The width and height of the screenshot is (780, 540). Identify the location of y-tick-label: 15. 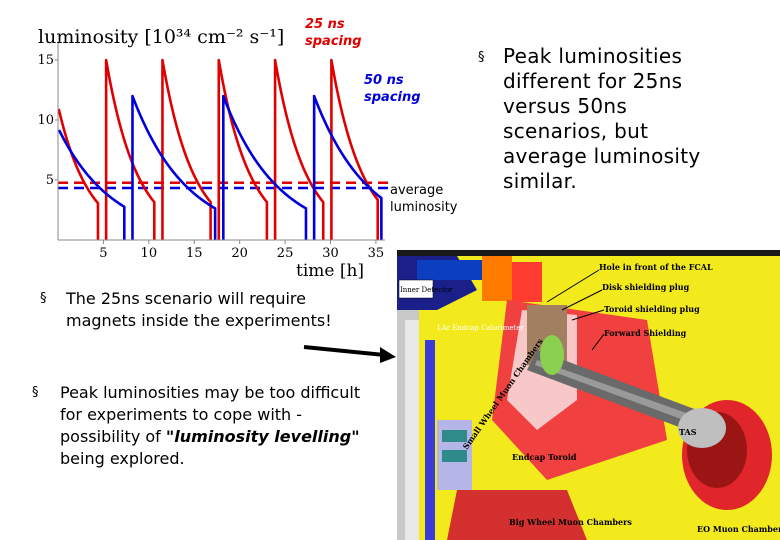
(45, 60).